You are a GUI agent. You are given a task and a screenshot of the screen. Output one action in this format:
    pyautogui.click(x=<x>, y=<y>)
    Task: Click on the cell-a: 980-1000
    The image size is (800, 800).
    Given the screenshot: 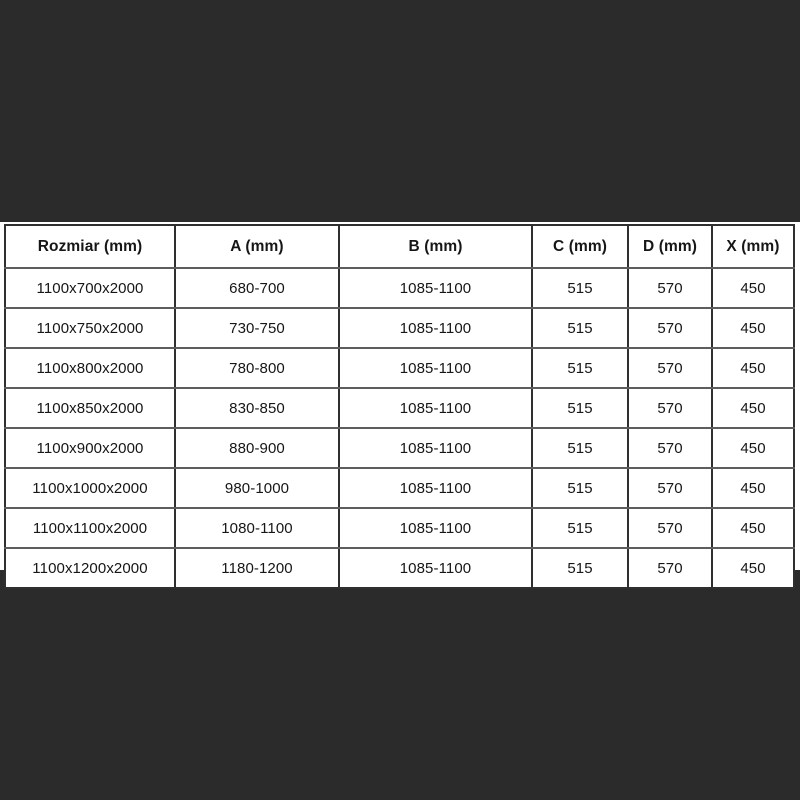 What is the action you would take?
    pyautogui.click(x=257, y=488)
    